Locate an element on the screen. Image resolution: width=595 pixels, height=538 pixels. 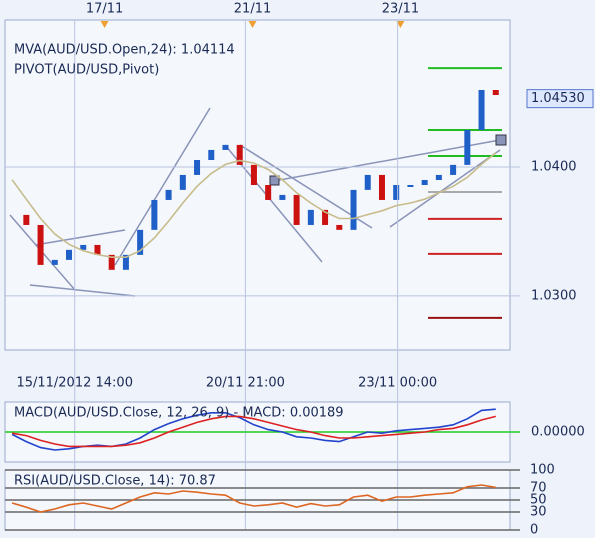
top-tick-label: 23/11 is located at coordinates (400, 9).